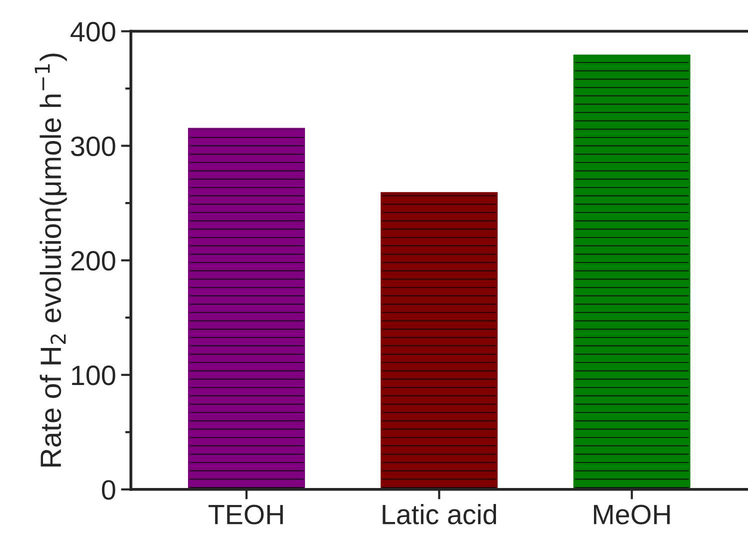 This screenshot has width=748, height=539. What do you see at coordinates (50, 260) in the screenshot?
I see `y-axis-title: Rate of H$_{2}$ evolution(μmole h$^{−1}$)` at bounding box center [50, 260].